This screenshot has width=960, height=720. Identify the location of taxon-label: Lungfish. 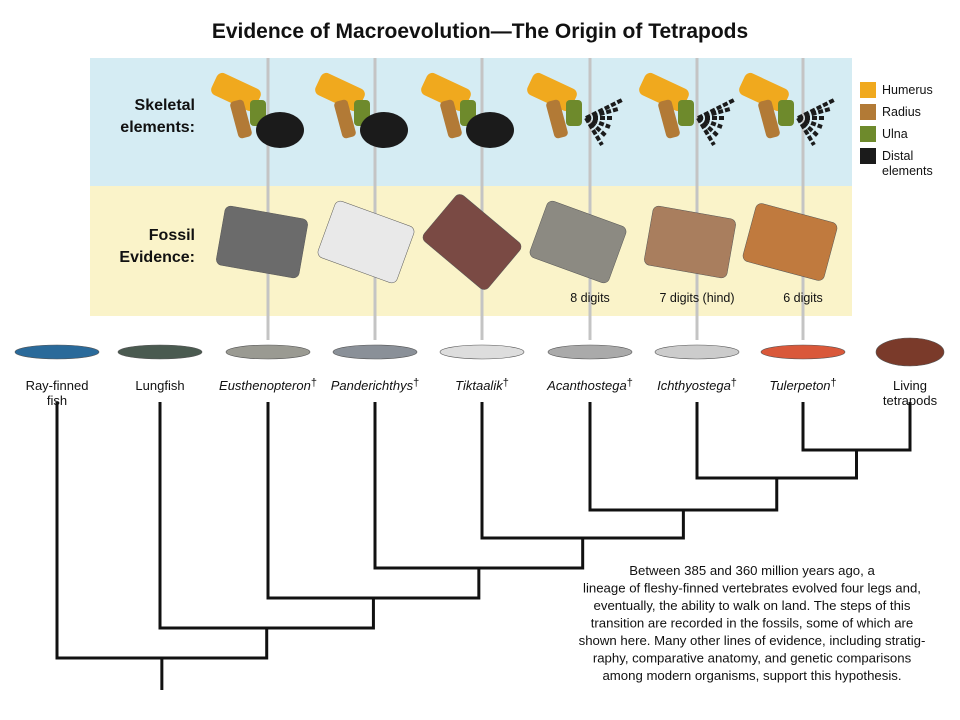
(159, 385).